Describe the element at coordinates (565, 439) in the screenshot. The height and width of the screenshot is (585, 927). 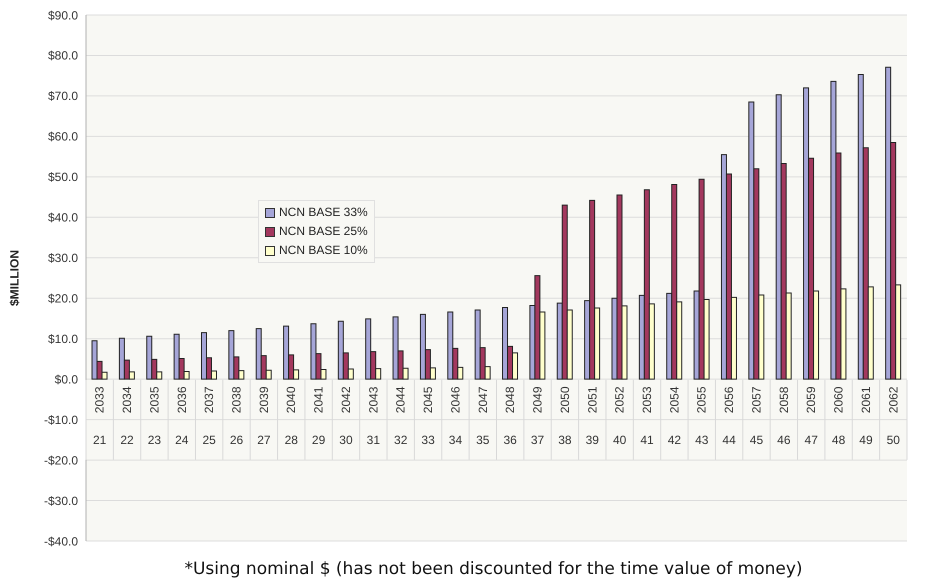
I see `annotation: 38` at that location.